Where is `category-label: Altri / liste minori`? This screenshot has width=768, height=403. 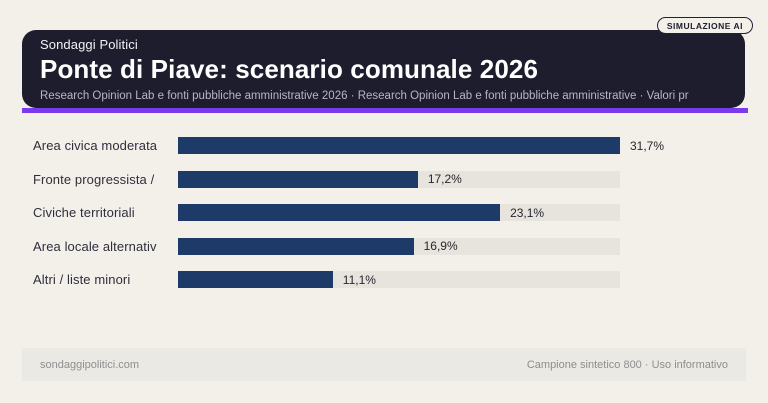
category-label: Altri / liste minori is located at coordinates (82, 280).